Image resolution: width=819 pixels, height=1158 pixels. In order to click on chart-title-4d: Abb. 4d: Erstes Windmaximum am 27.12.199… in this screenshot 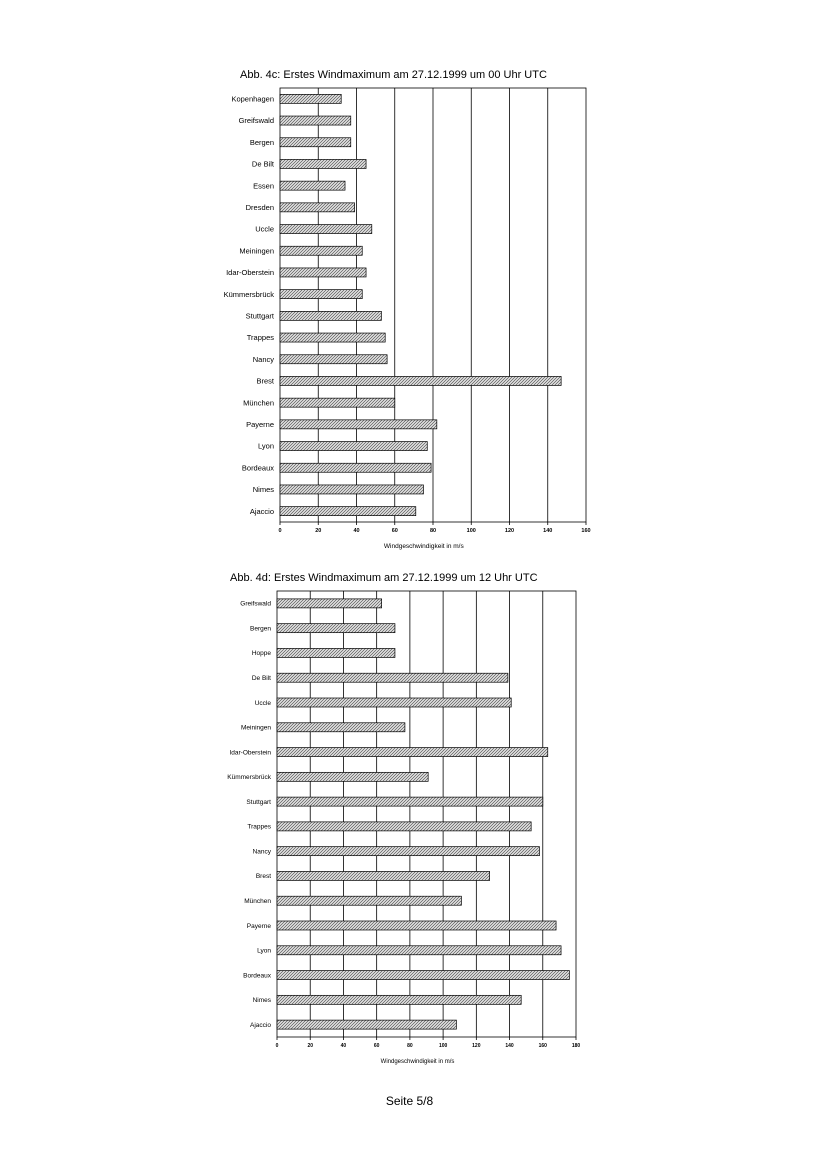, I will do `click(384, 578)`.